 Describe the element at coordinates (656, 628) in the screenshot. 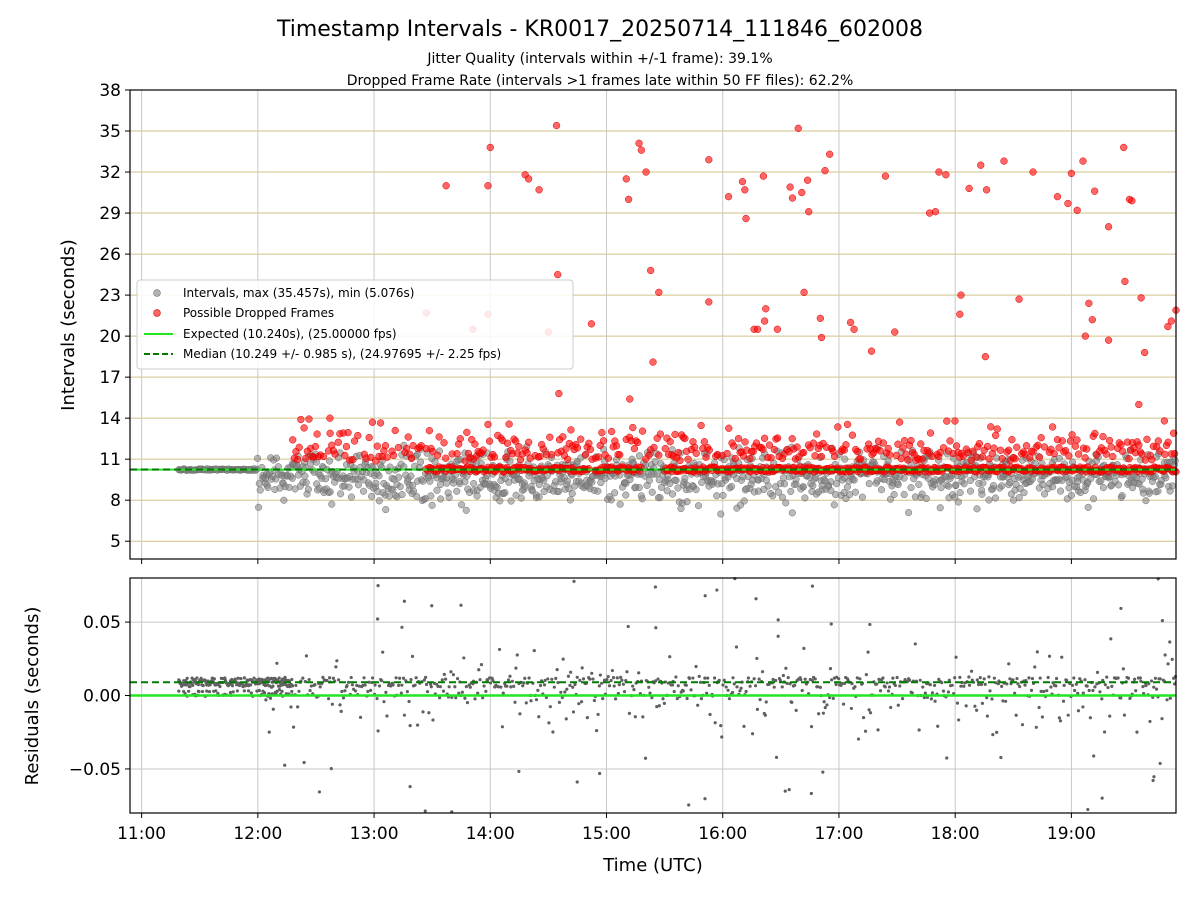

I see `residual-outlier-point` at that location.